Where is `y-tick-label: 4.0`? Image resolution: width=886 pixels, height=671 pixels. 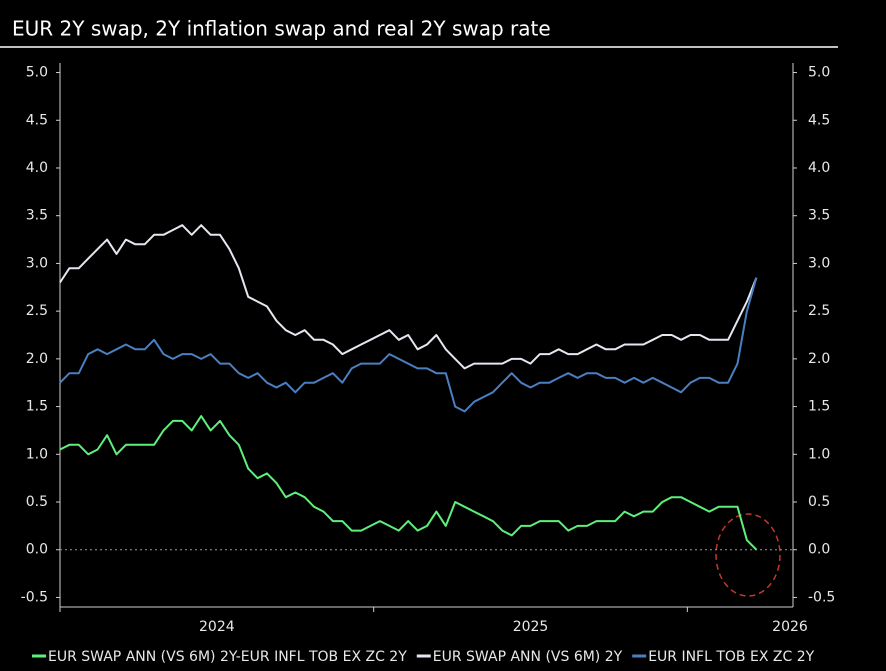
y-tick-label: 4.0 is located at coordinates (37, 168).